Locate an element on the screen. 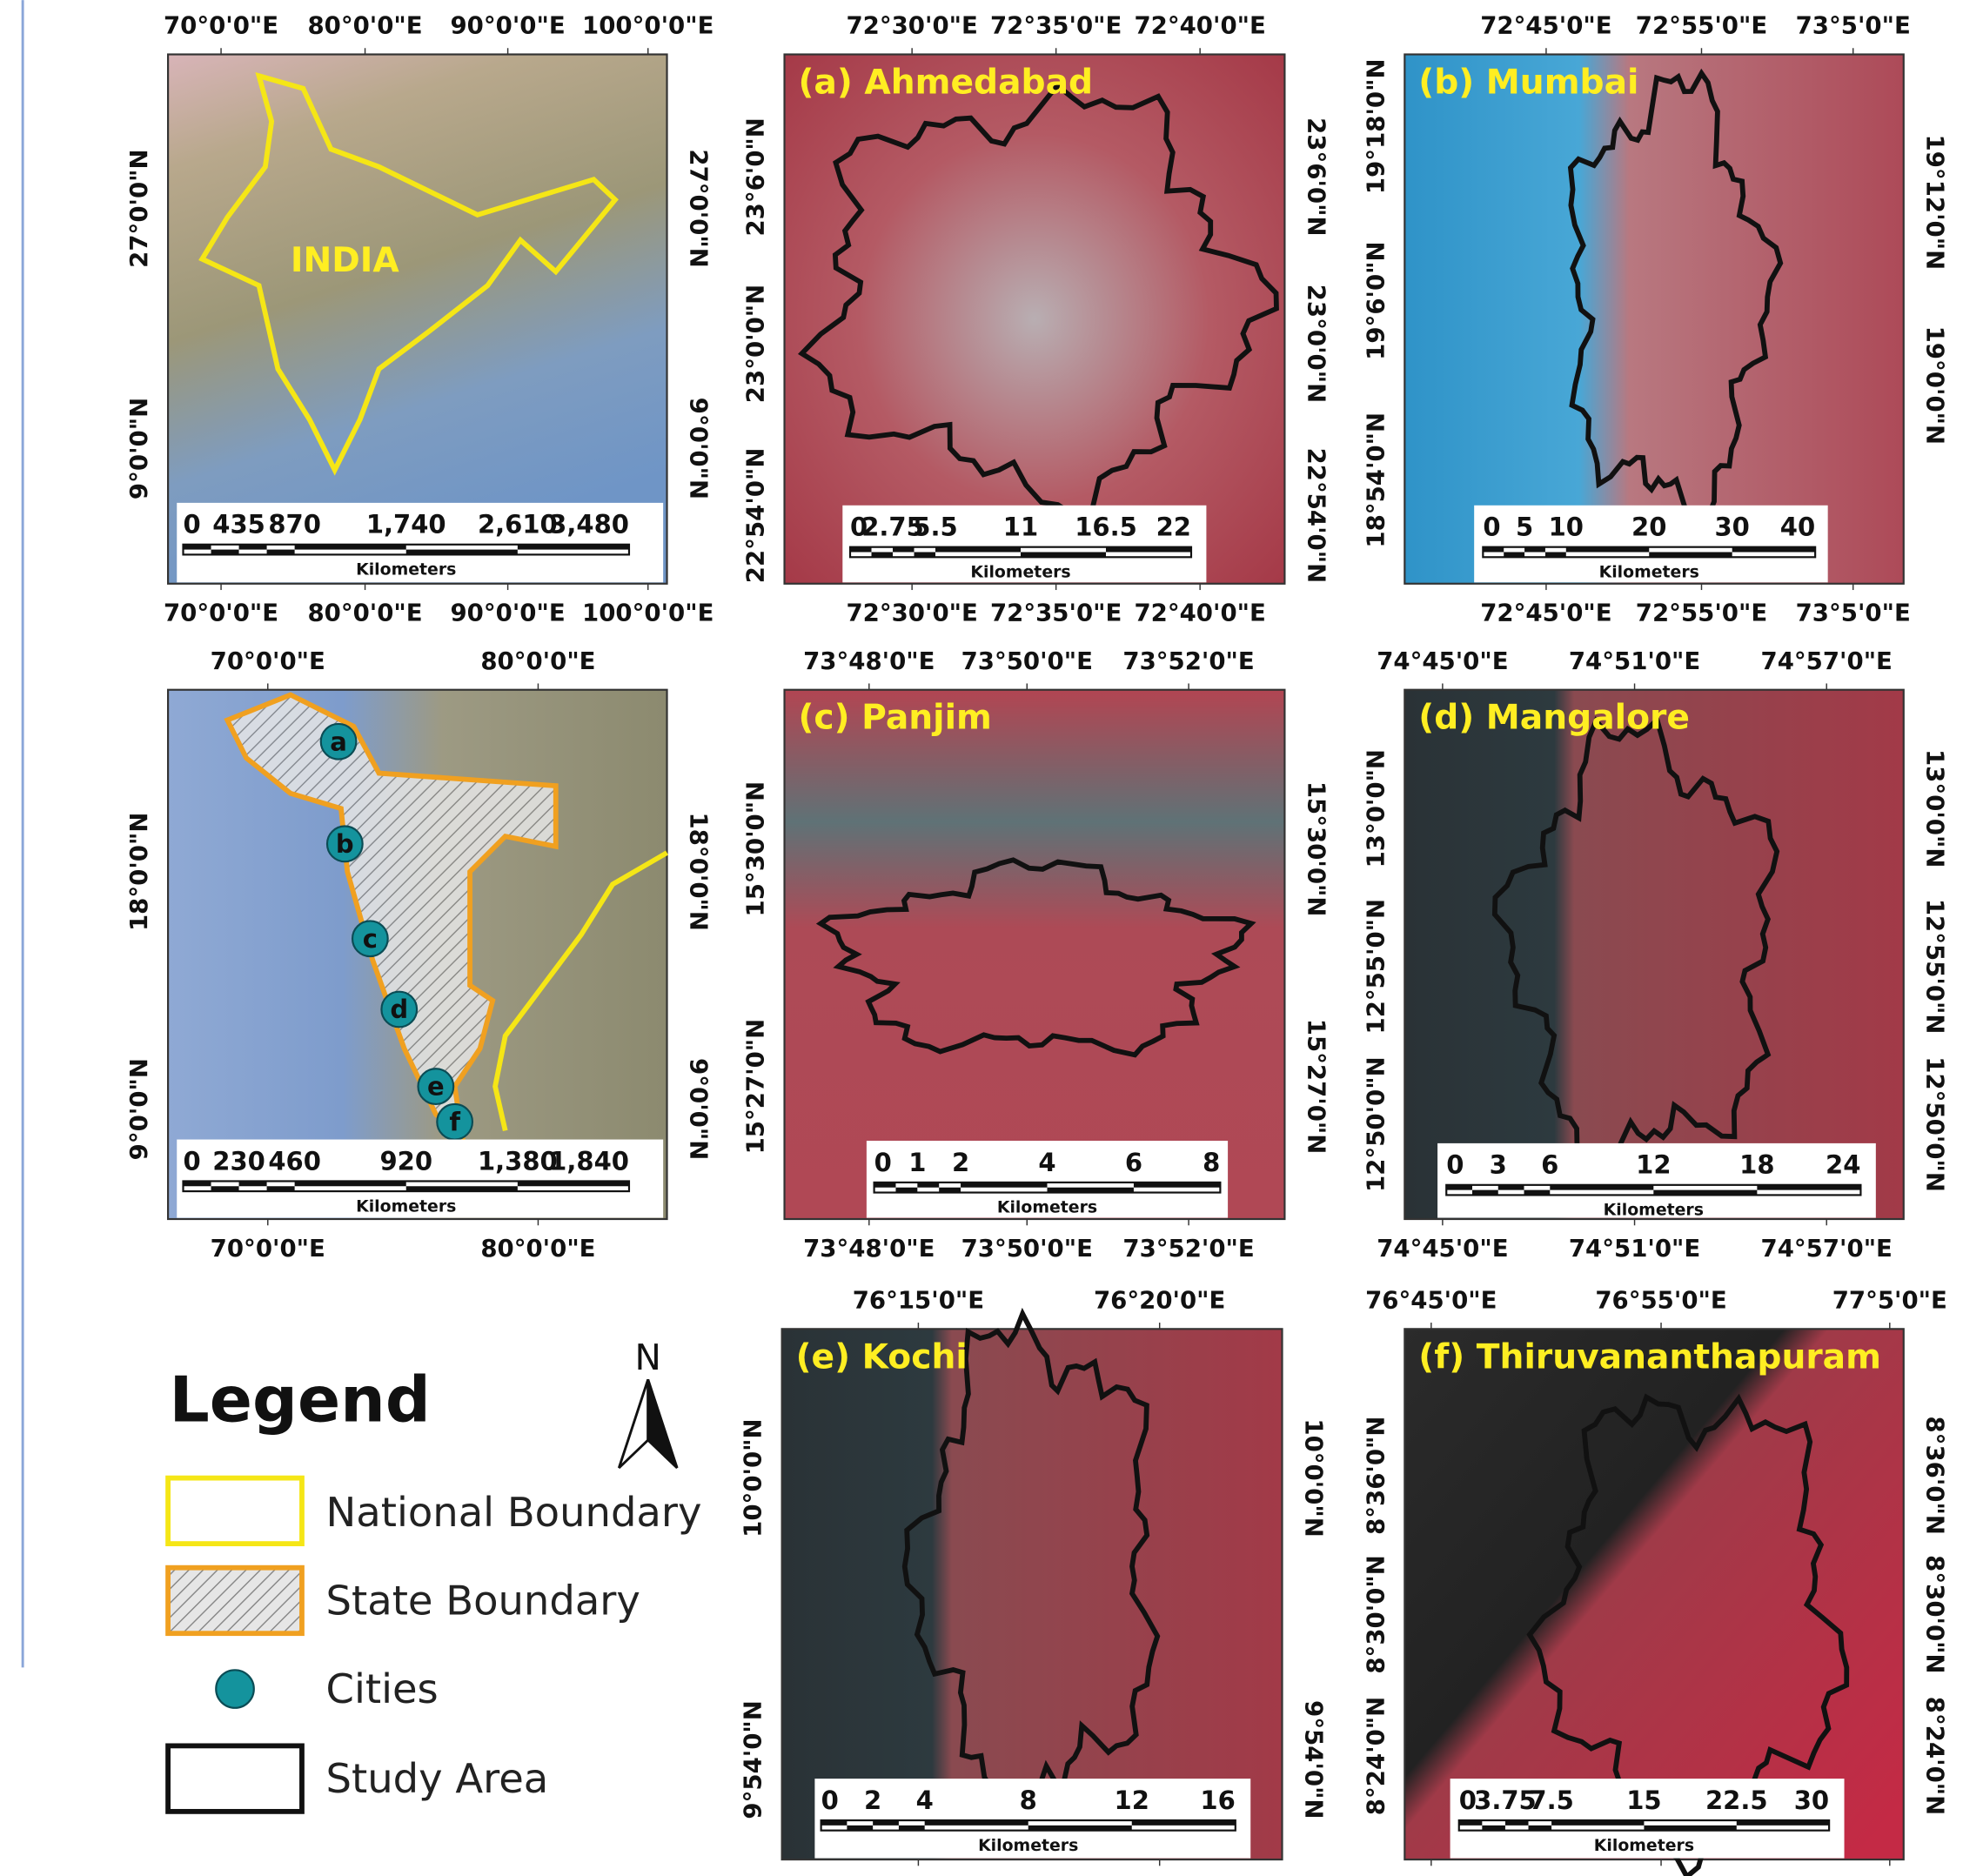  longitude-label: 76°55'0"E is located at coordinates (1660, 1875).